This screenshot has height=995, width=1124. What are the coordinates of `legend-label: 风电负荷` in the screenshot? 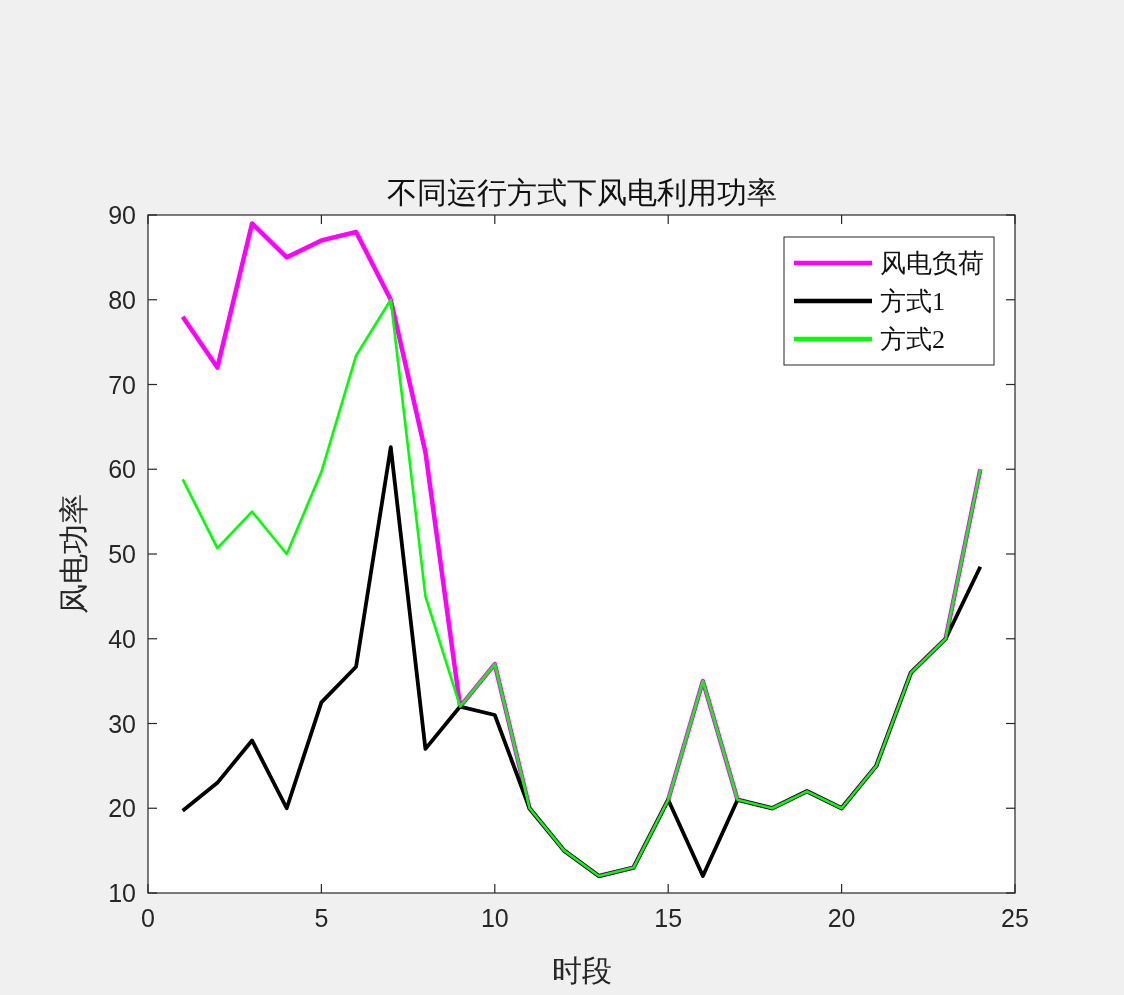 It's located at (932, 263).